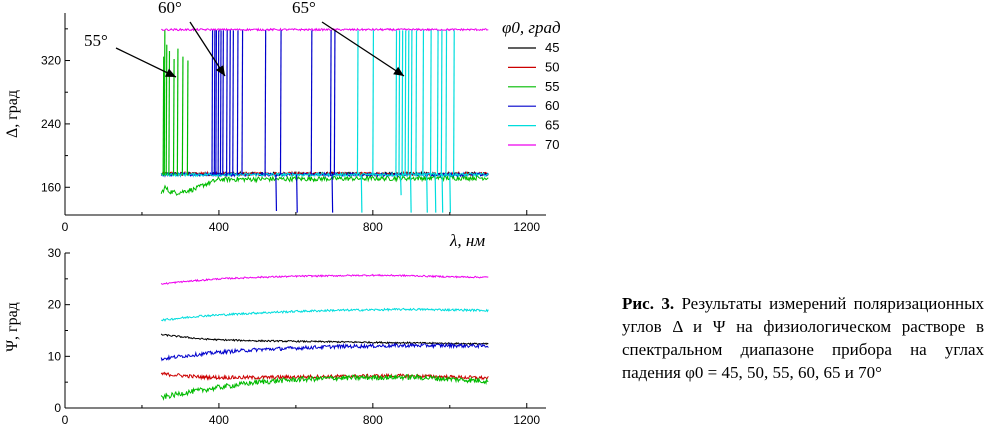 The width and height of the screenshot is (991, 430). Describe the element at coordinates (552, 86) in the screenshot. I see `legend-label-55: 55` at that location.